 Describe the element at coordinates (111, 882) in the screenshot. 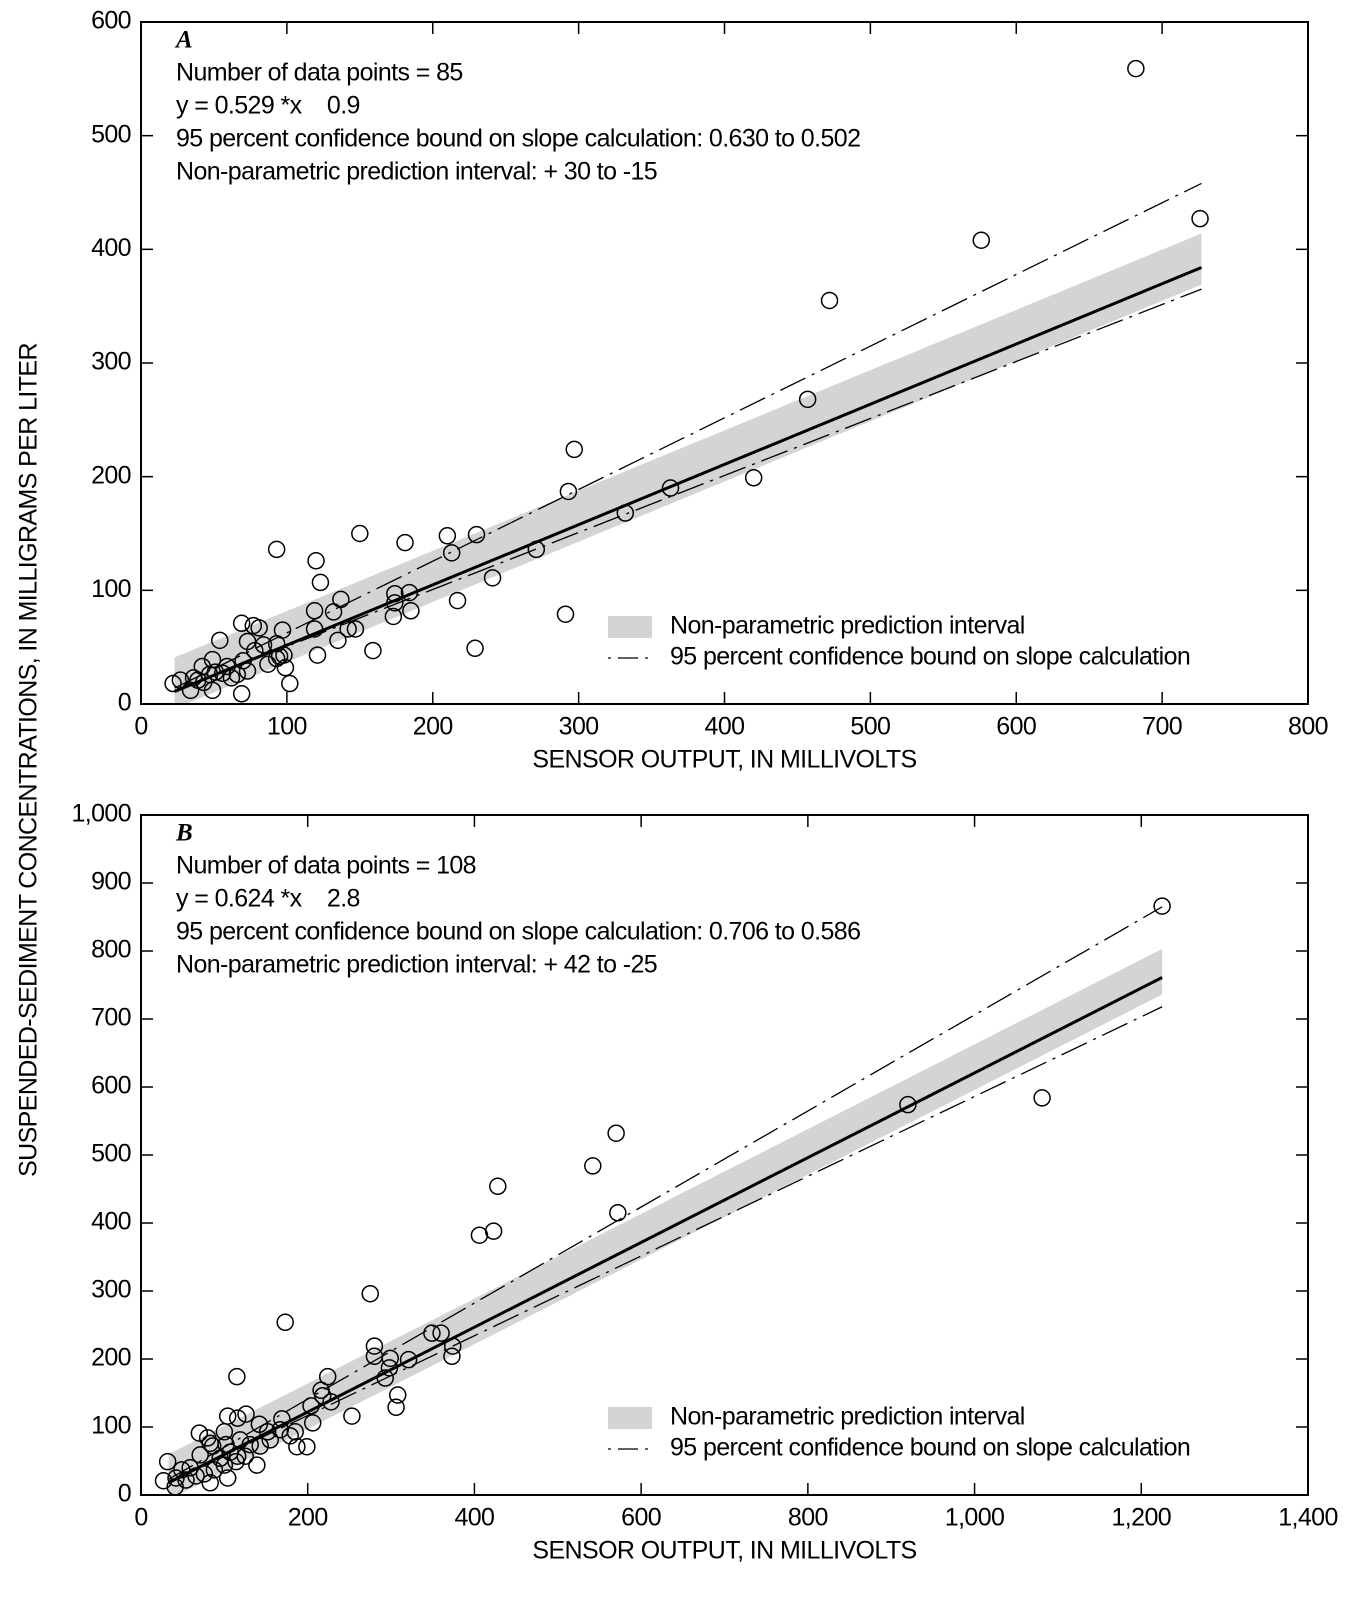

I see `y-tick-label: 900` at that location.